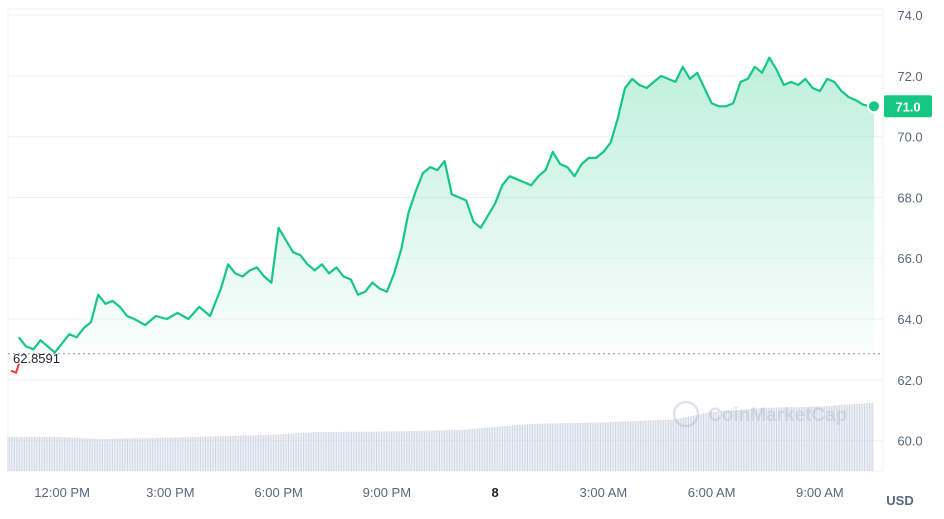  What do you see at coordinates (777, 415) in the screenshot?
I see `watermark-text: CoinMarketCap` at bounding box center [777, 415].